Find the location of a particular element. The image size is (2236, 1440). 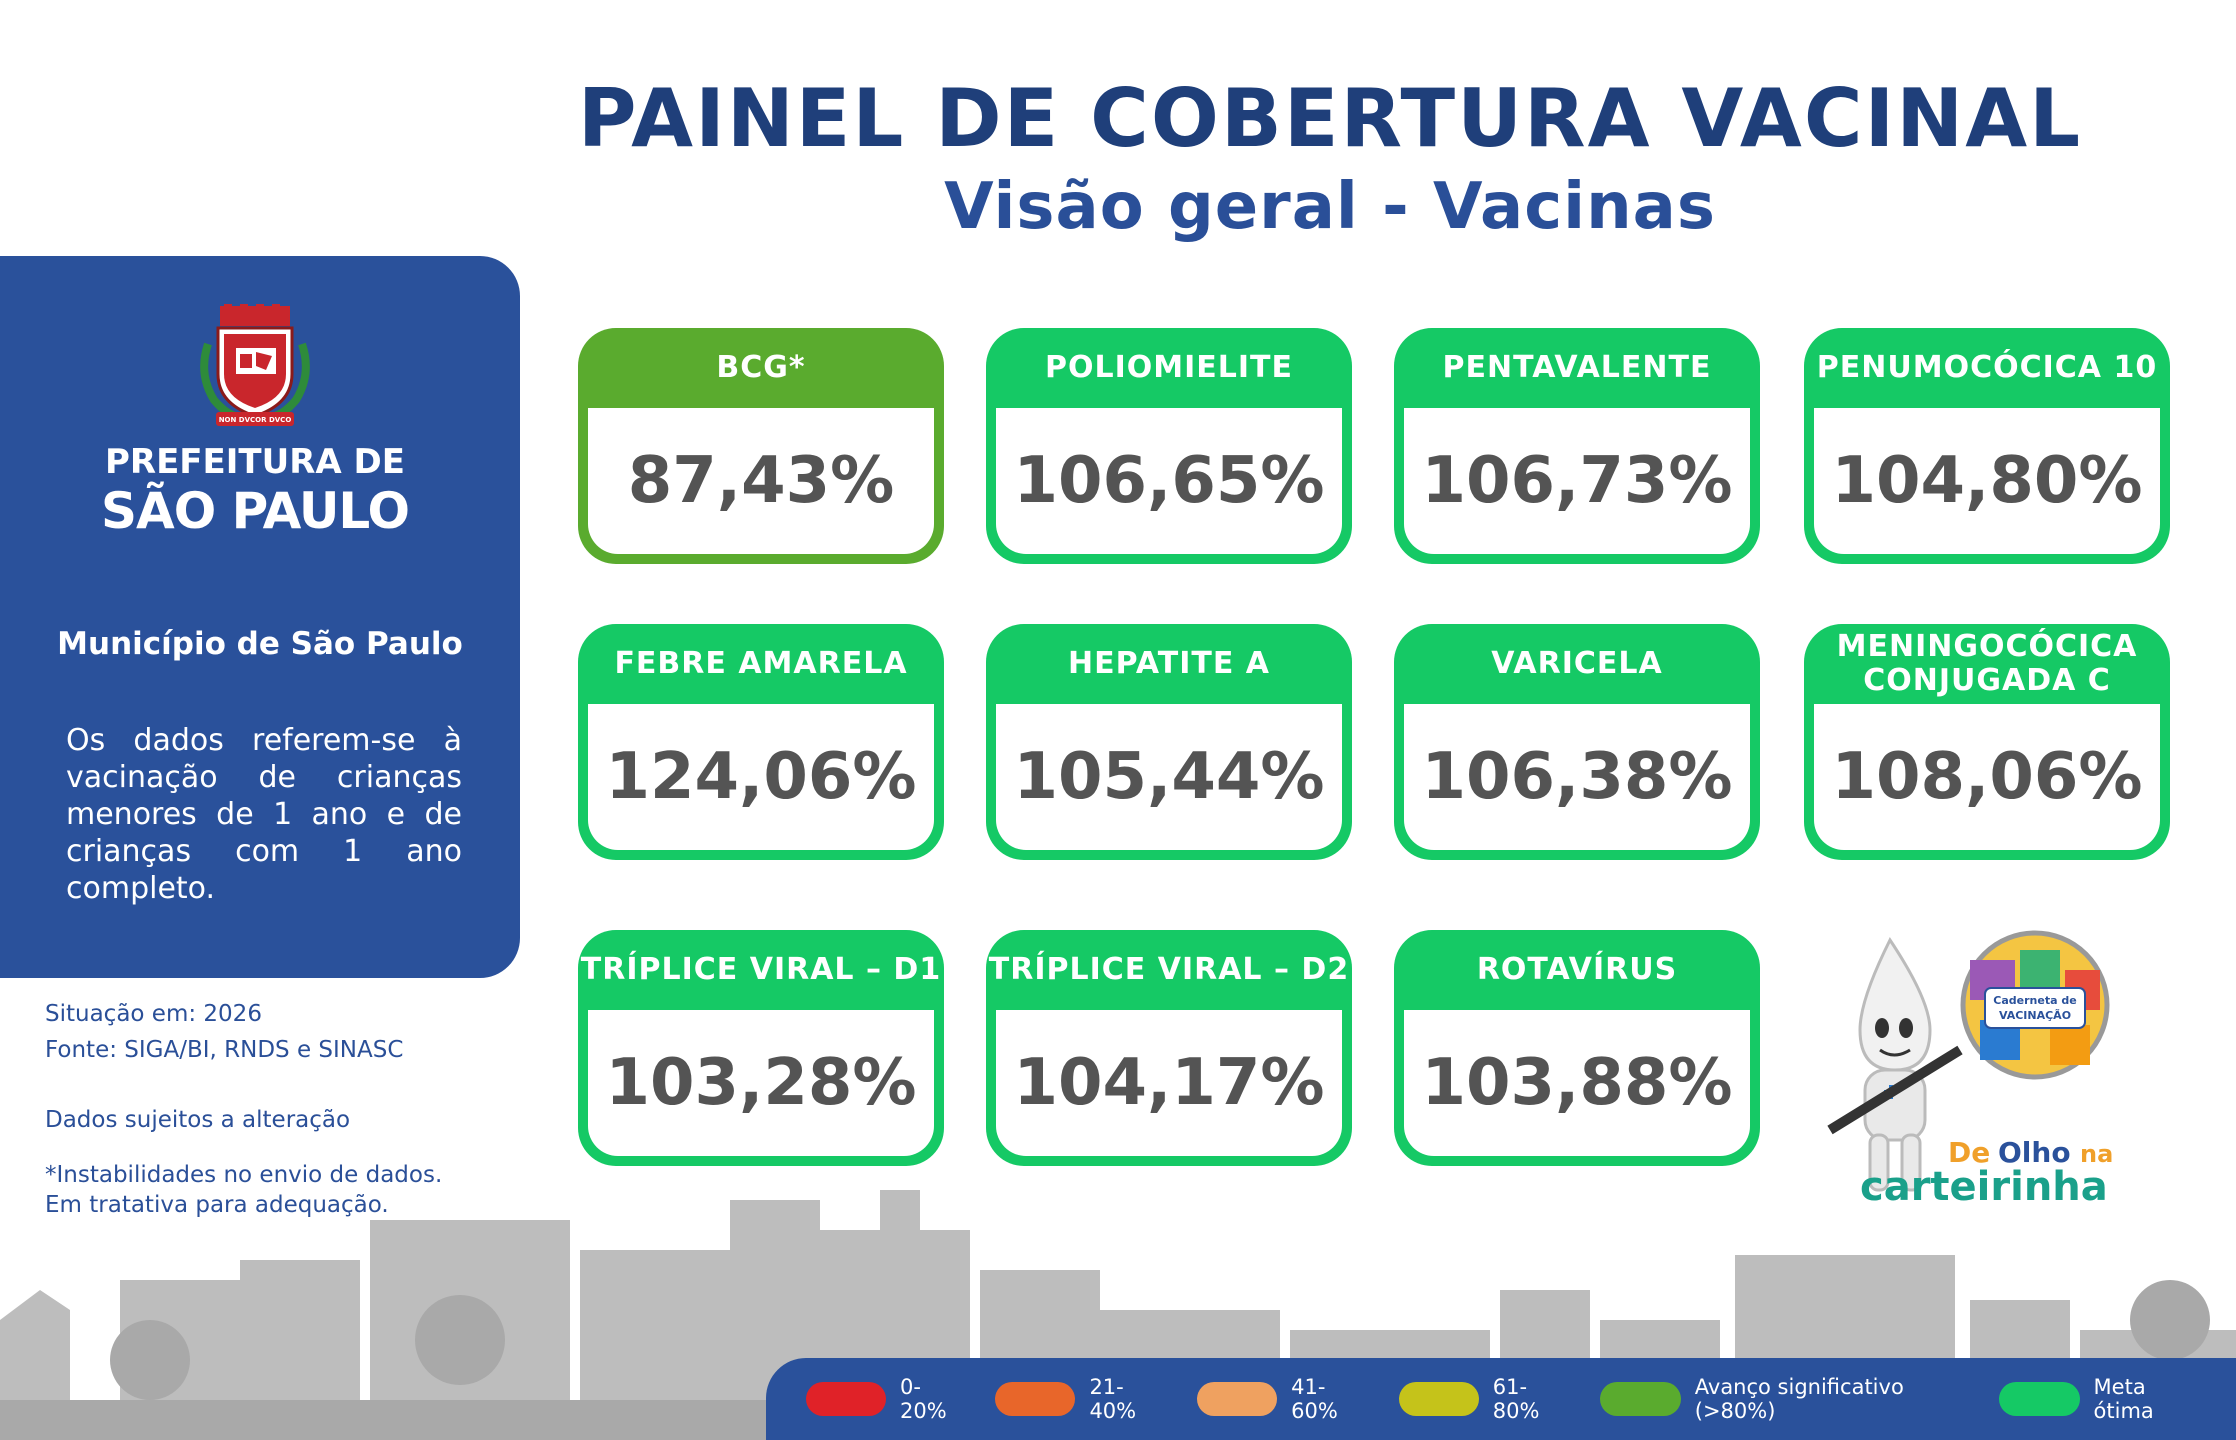

card-hepatite-a: HEPATITE A 105,44% is located at coordinates (1169, 742).